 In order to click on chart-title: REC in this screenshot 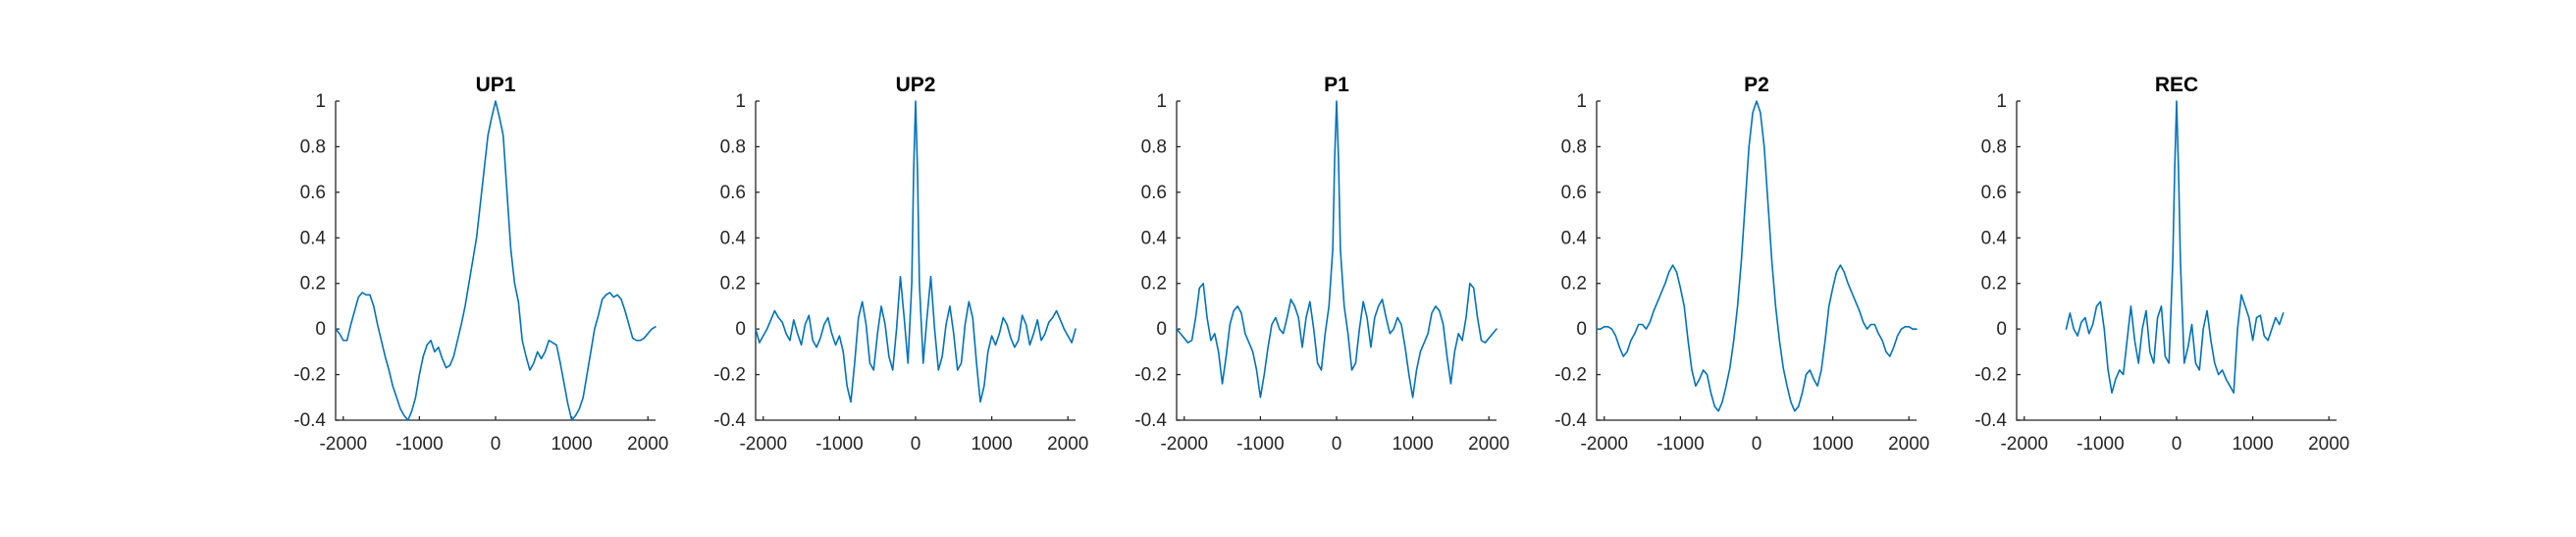, I will do `click(2176, 85)`.